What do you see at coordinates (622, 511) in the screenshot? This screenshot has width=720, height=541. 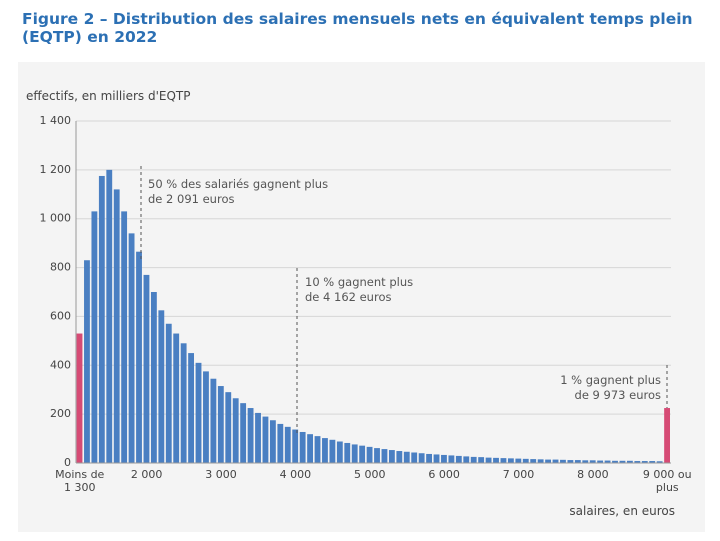 I see `x-axis-title: salaires, en euros` at bounding box center [622, 511].